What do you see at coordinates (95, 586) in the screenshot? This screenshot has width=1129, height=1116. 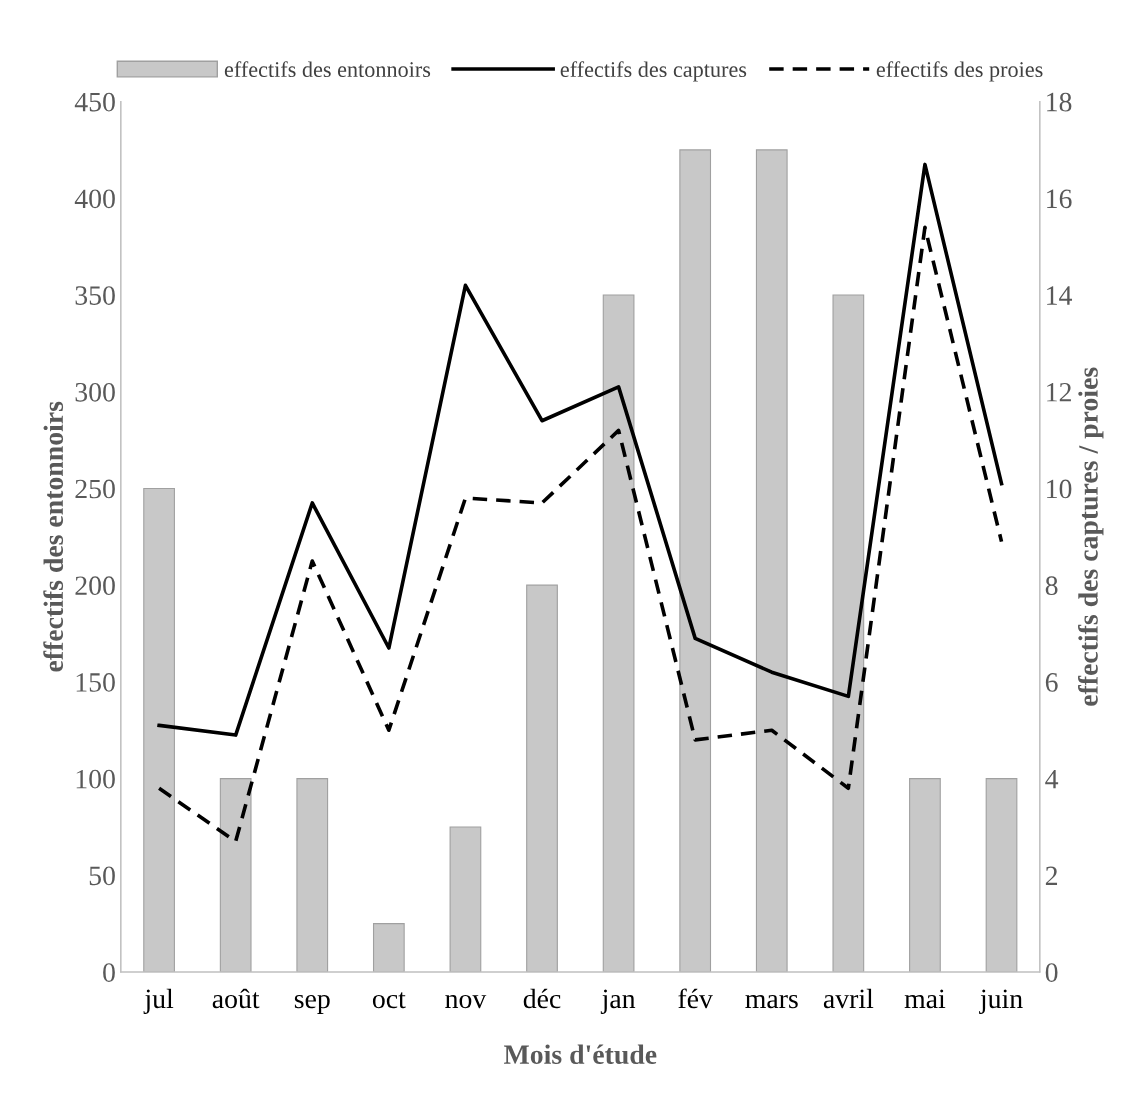 I see `y-tick-label: 200` at bounding box center [95, 586].